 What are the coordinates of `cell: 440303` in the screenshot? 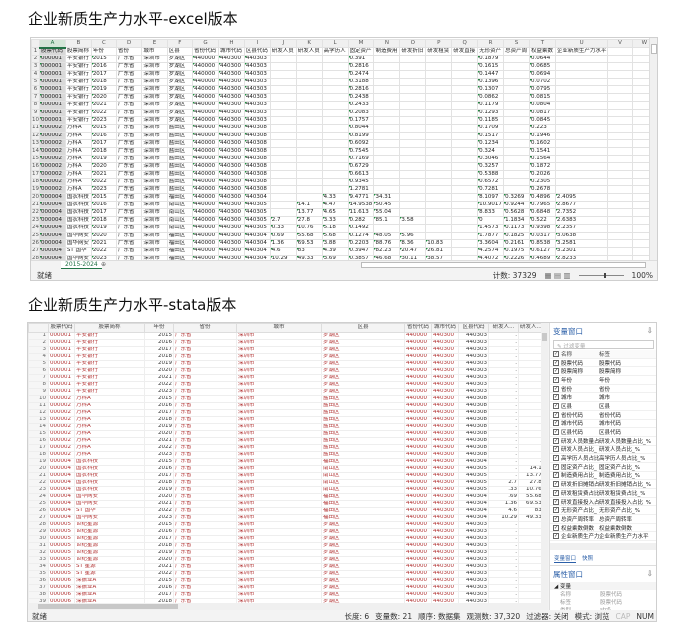 It's located at (473, 546).